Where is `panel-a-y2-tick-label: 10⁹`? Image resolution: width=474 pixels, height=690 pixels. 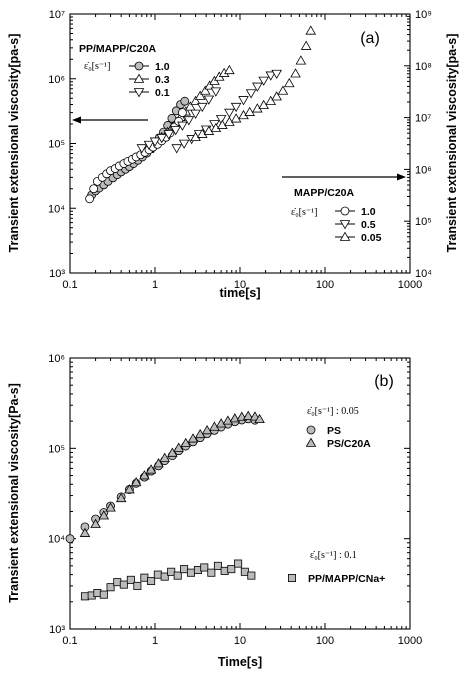
panel-a-y2-tick-label: 10⁹ is located at coordinates (423, 15).